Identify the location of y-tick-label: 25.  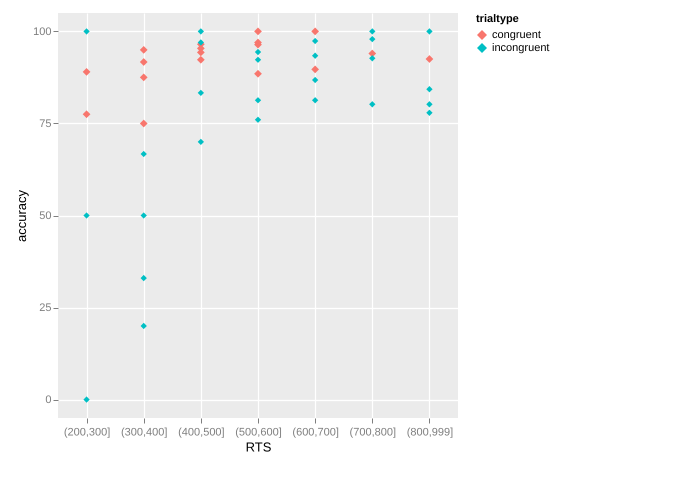
(45, 308).